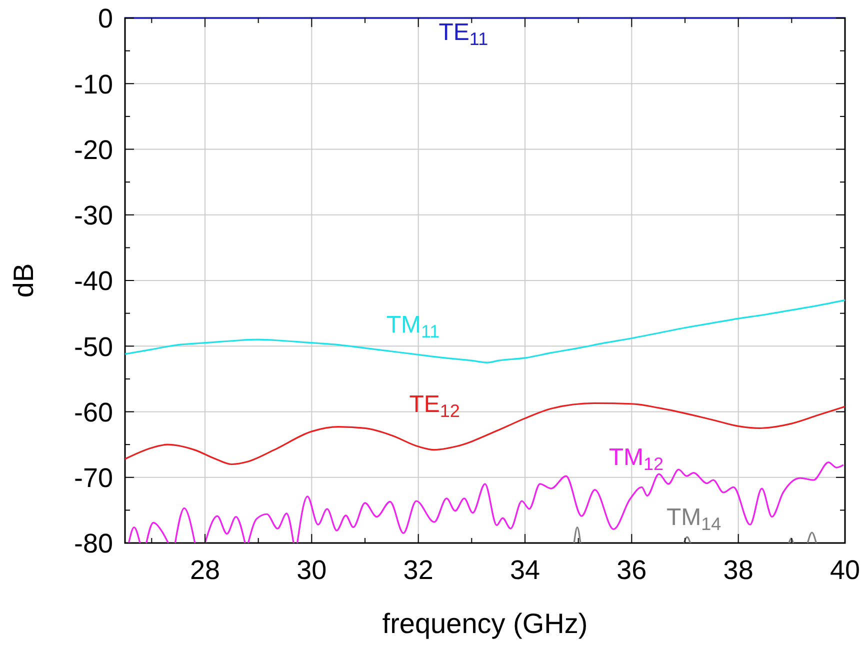 This screenshot has width=867, height=656. What do you see at coordinates (93, 149) in the screenshot?
I see `y-tick-label: -20` at bounding box center [93, 149].